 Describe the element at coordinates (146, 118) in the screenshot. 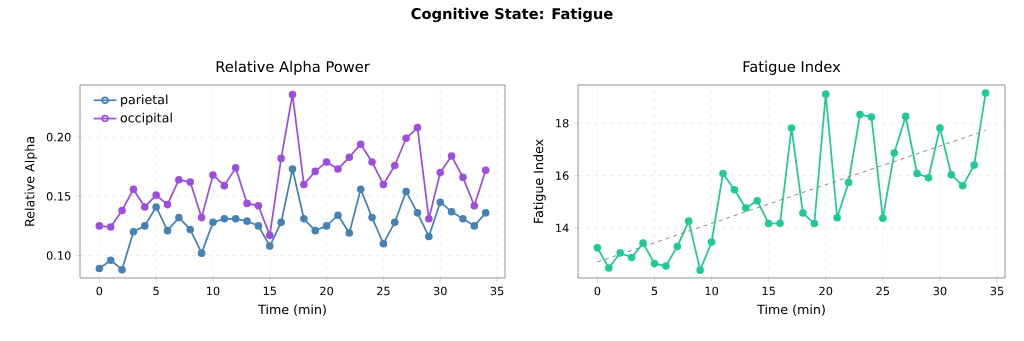

I see `legend-label: occipital` at that location.